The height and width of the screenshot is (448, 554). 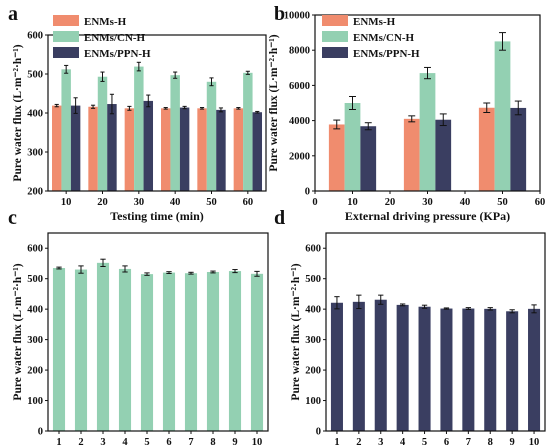 I want to click on x-tick-label: 20, so click(x=390, y=202).